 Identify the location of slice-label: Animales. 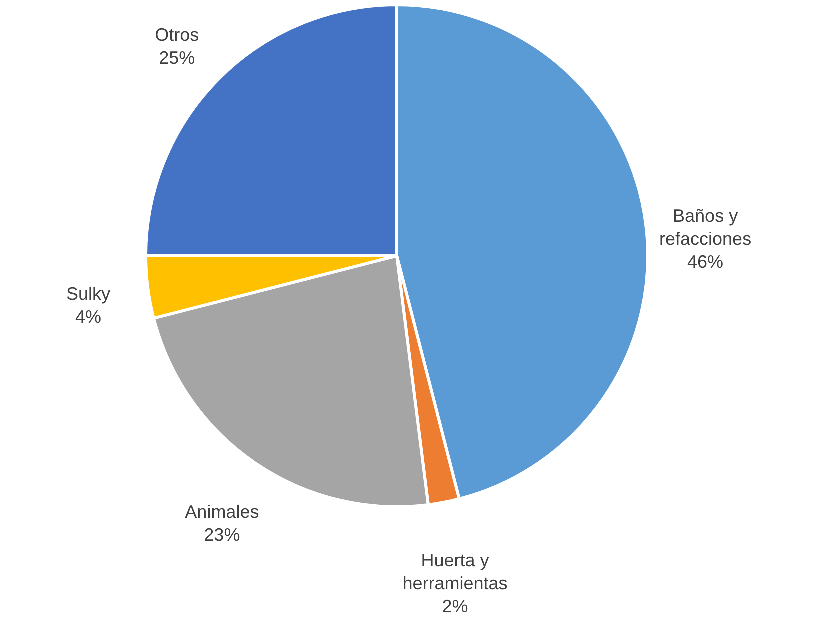
(222, 512).